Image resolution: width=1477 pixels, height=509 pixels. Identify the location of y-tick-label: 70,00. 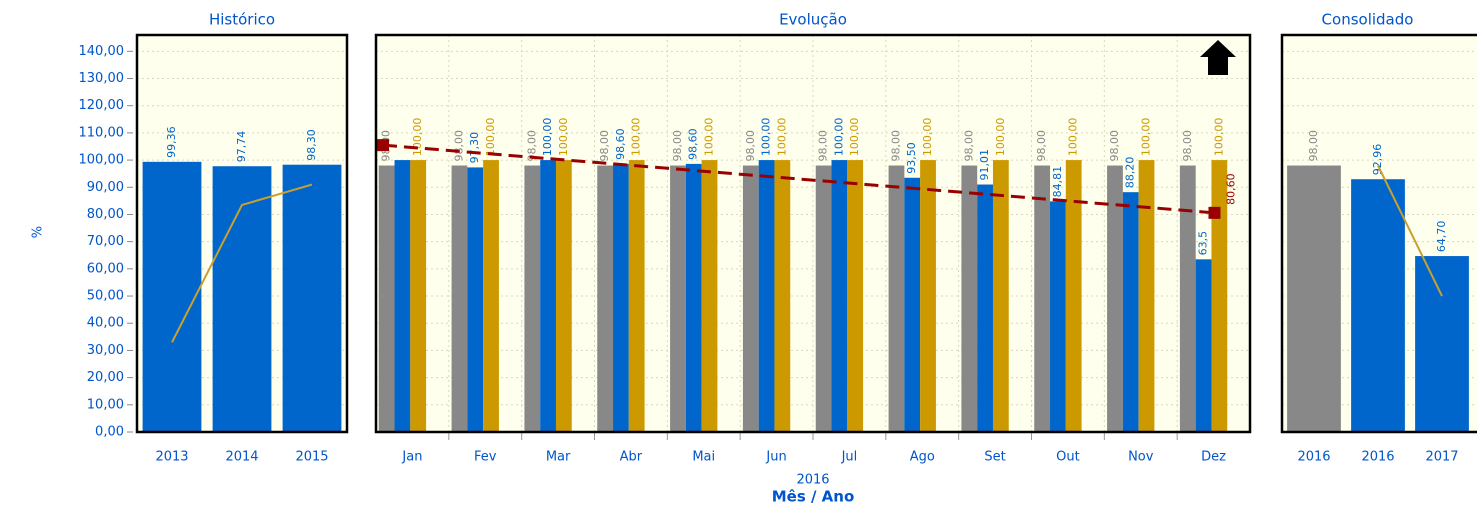
(105, 241).